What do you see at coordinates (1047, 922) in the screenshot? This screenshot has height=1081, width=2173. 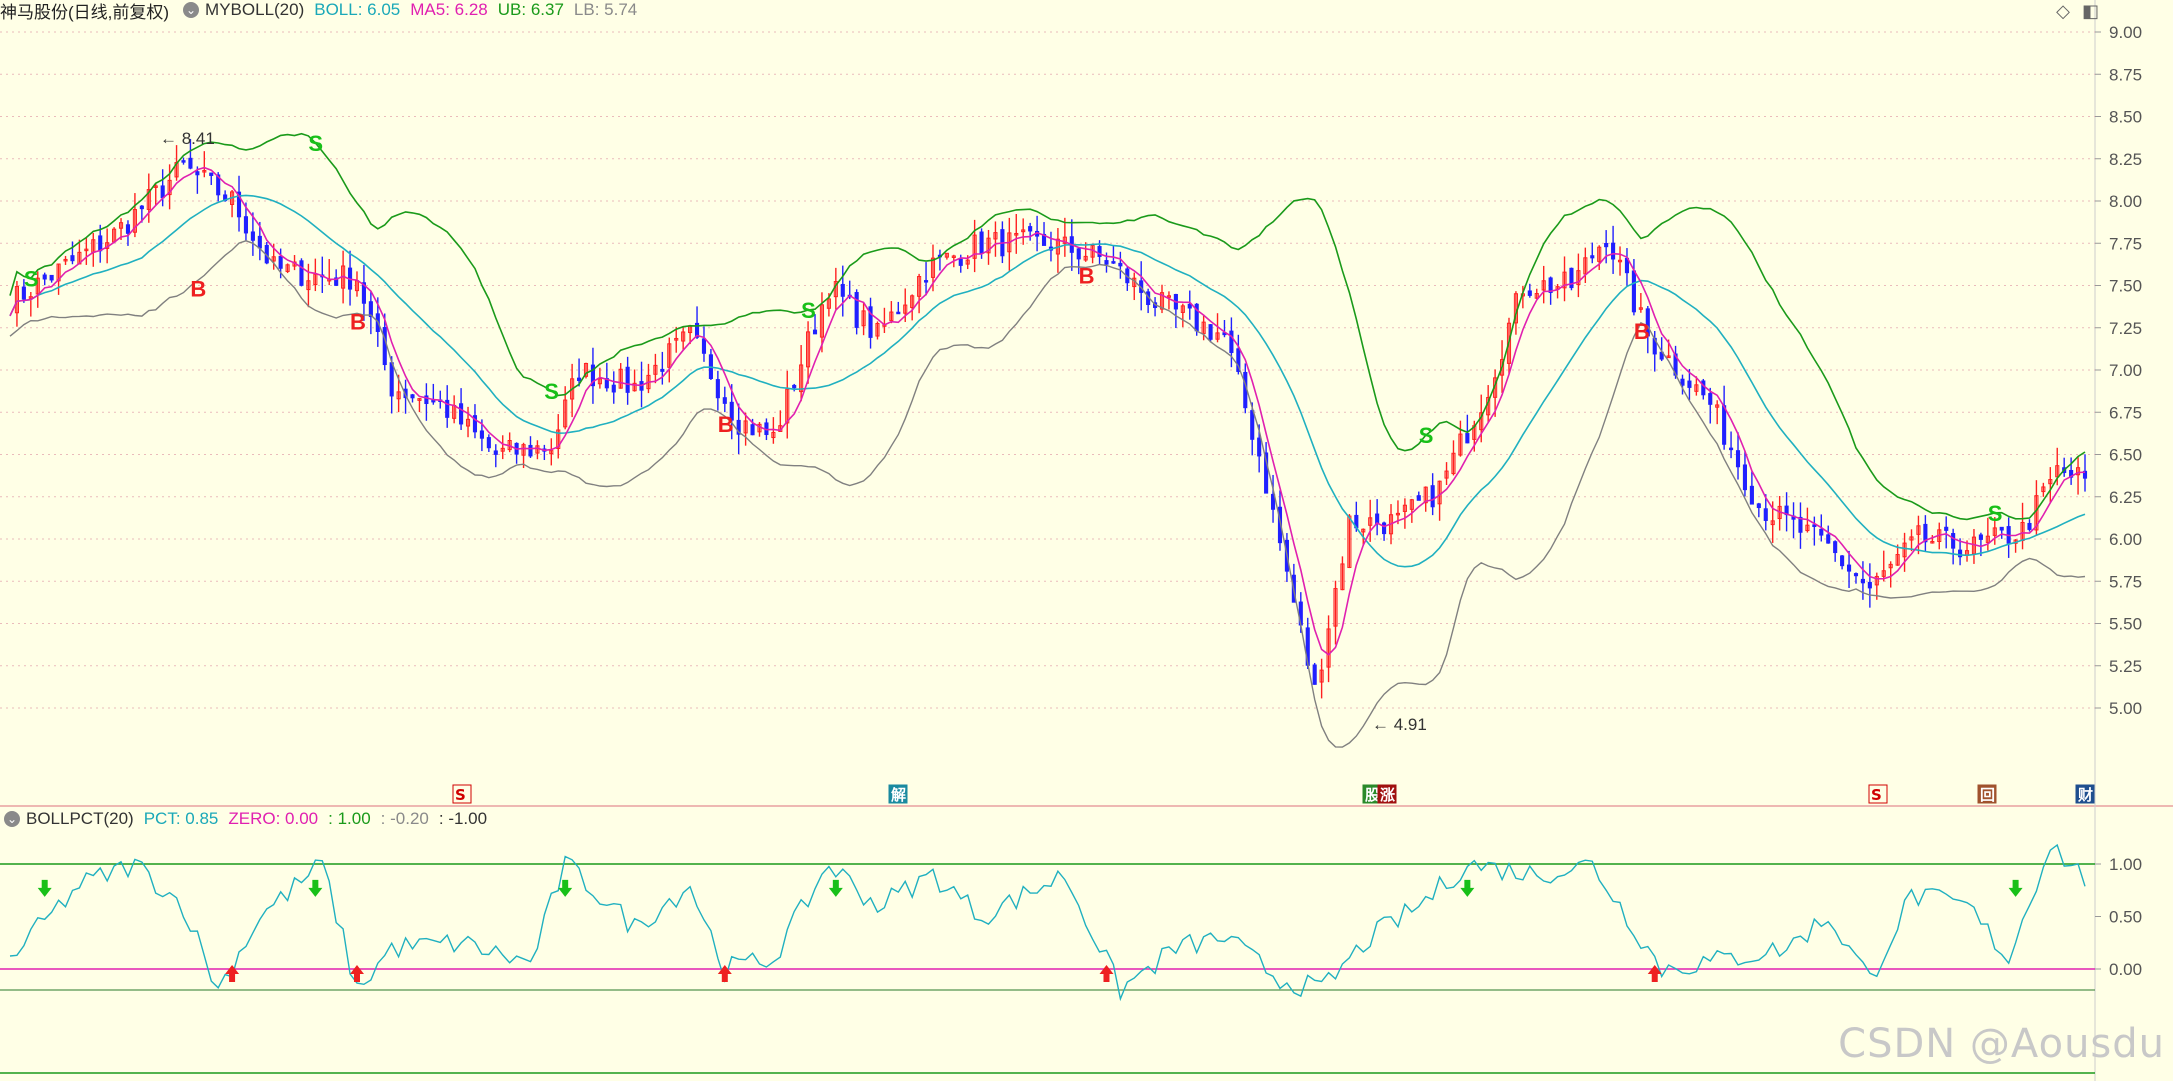 I see `pct-line` at bounding box center [1047, 922].